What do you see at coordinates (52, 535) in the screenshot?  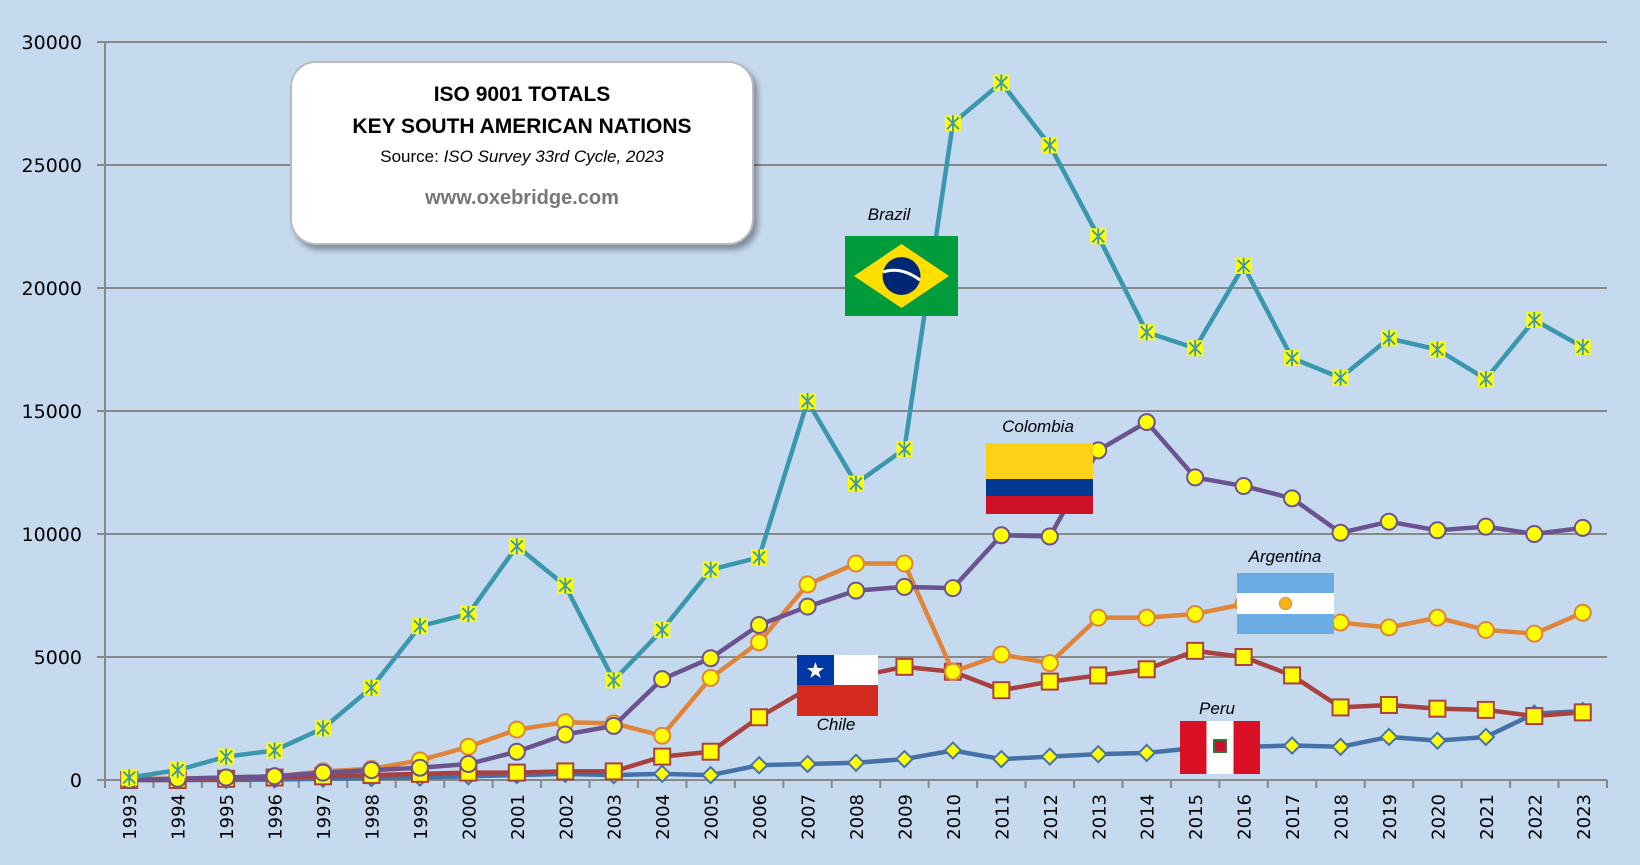 I see `y-tick-label: 10000` at bounding box center [52, 535].